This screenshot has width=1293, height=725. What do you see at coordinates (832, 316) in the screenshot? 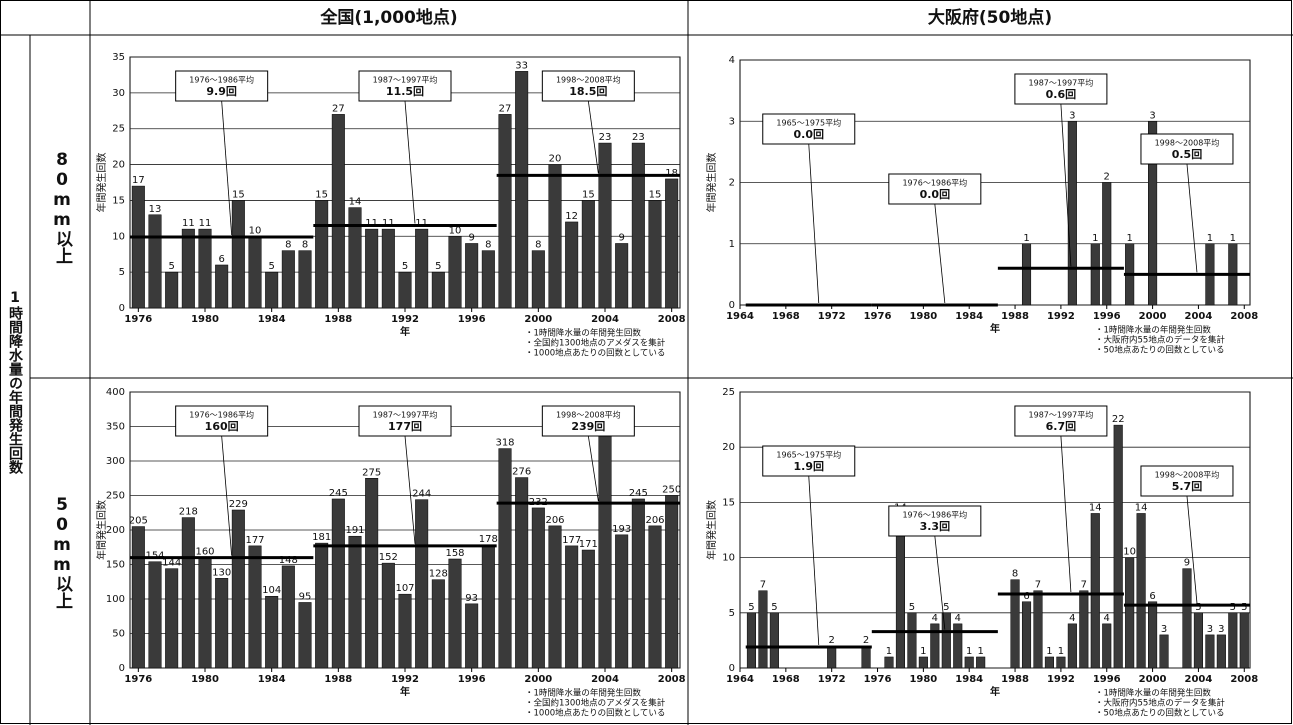
I see `x-tick-label: 1972` at bounding box center [832, 316].